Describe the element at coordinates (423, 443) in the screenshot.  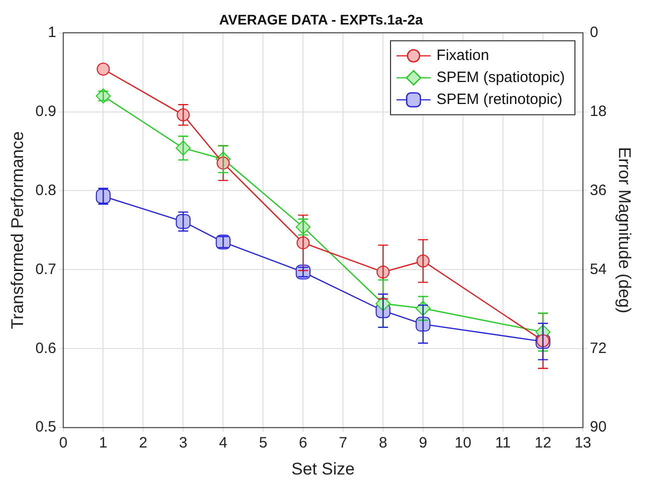
I see `x-tick-label: 9` at that location.